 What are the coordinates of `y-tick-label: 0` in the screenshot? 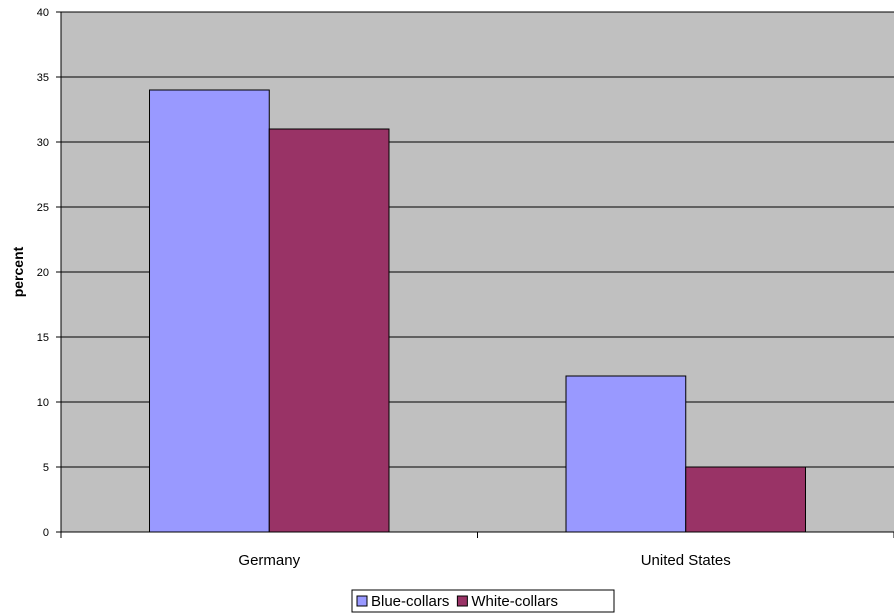 It's located at (46, 533).